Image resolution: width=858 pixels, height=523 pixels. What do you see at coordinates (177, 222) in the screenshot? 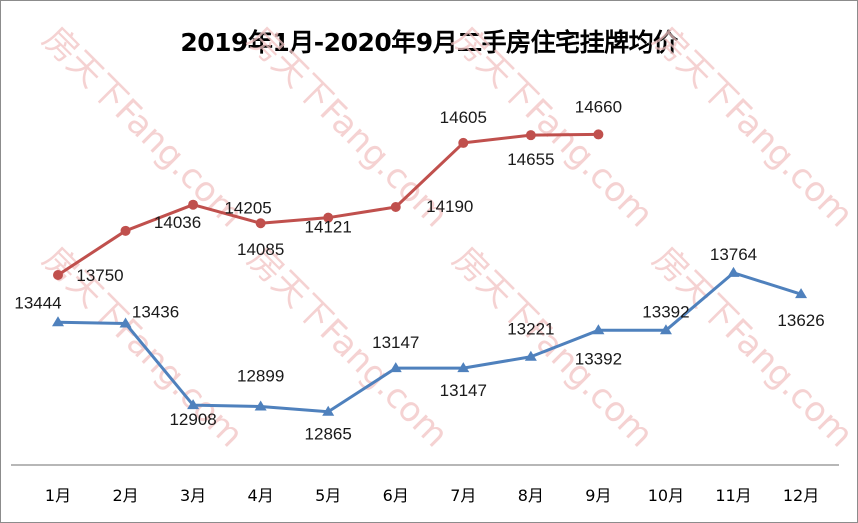
I see `data-label: 14036` at bounding box center [177, 222].